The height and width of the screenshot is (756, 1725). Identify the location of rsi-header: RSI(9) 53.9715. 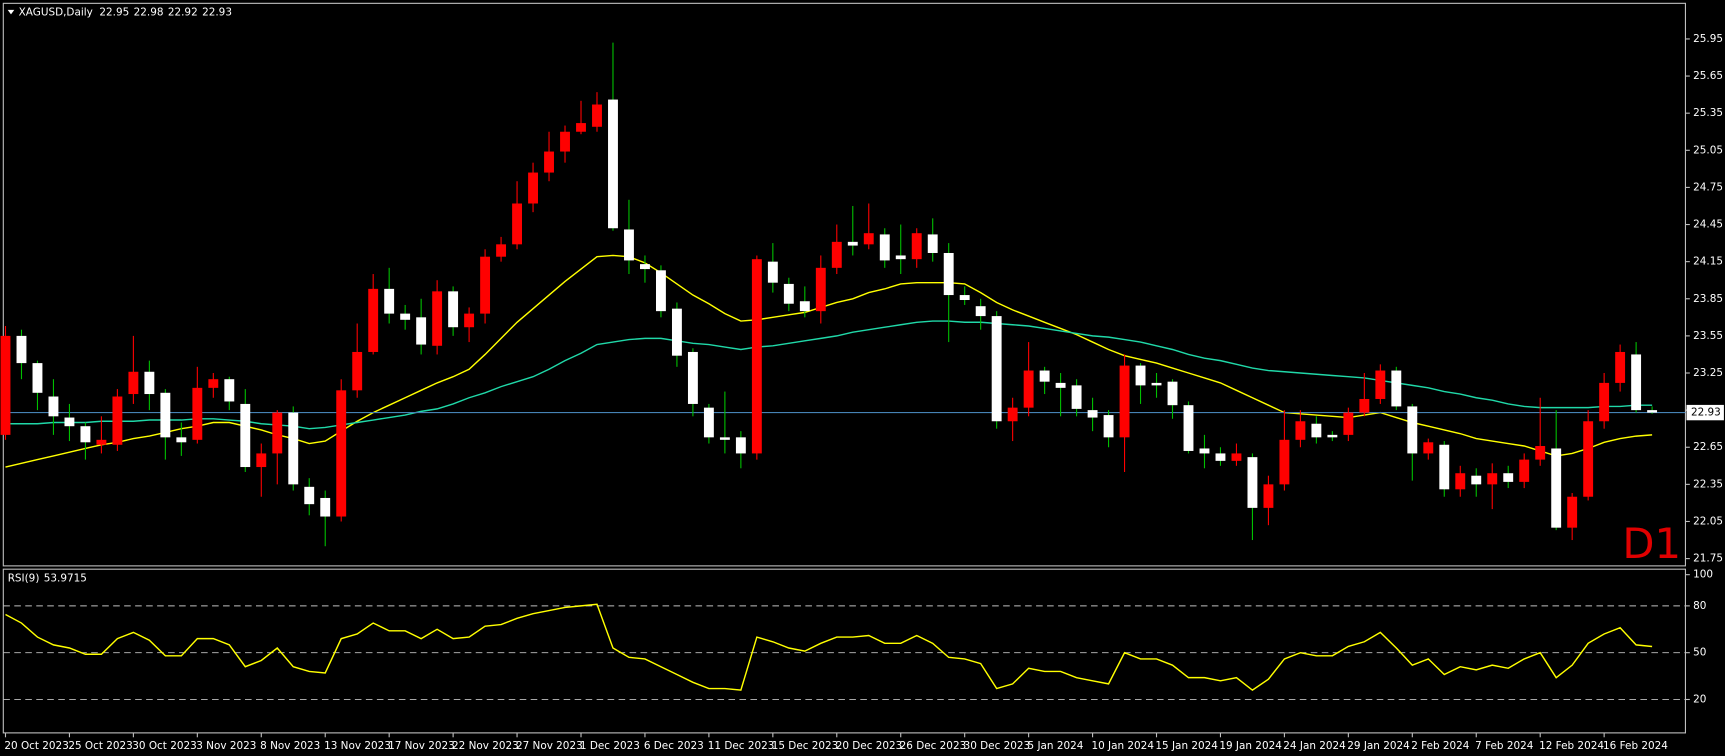
(47, 578).